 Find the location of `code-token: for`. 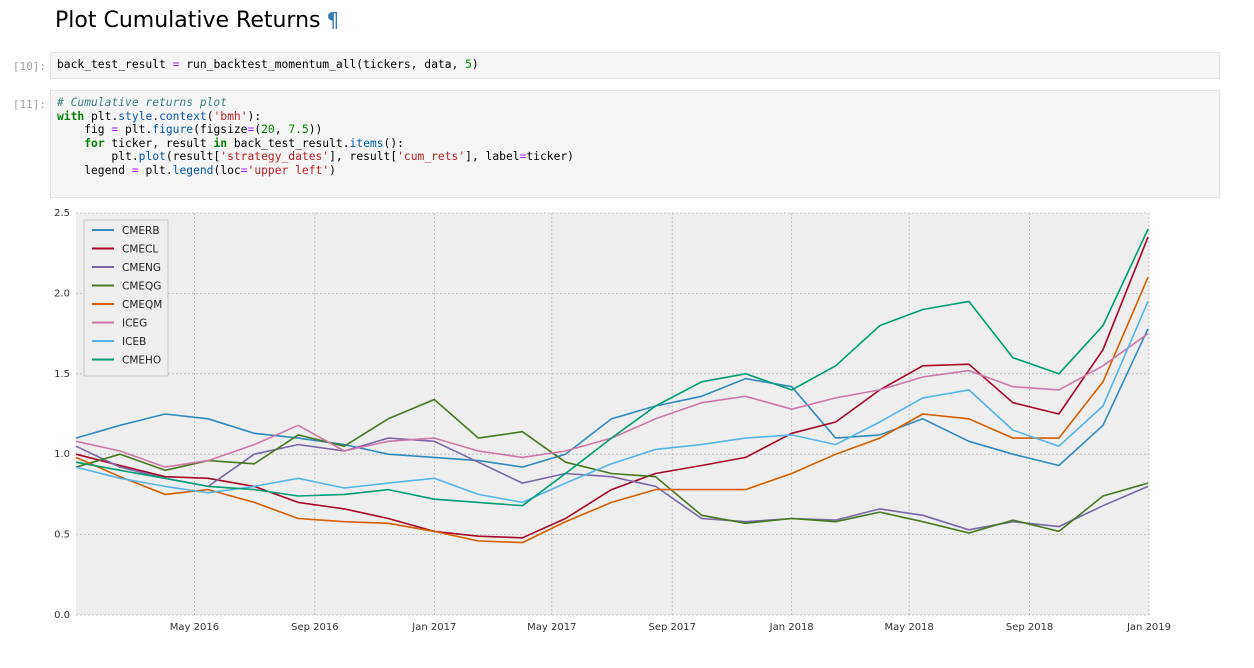

code-token: for is located at coordinates (94, 143).